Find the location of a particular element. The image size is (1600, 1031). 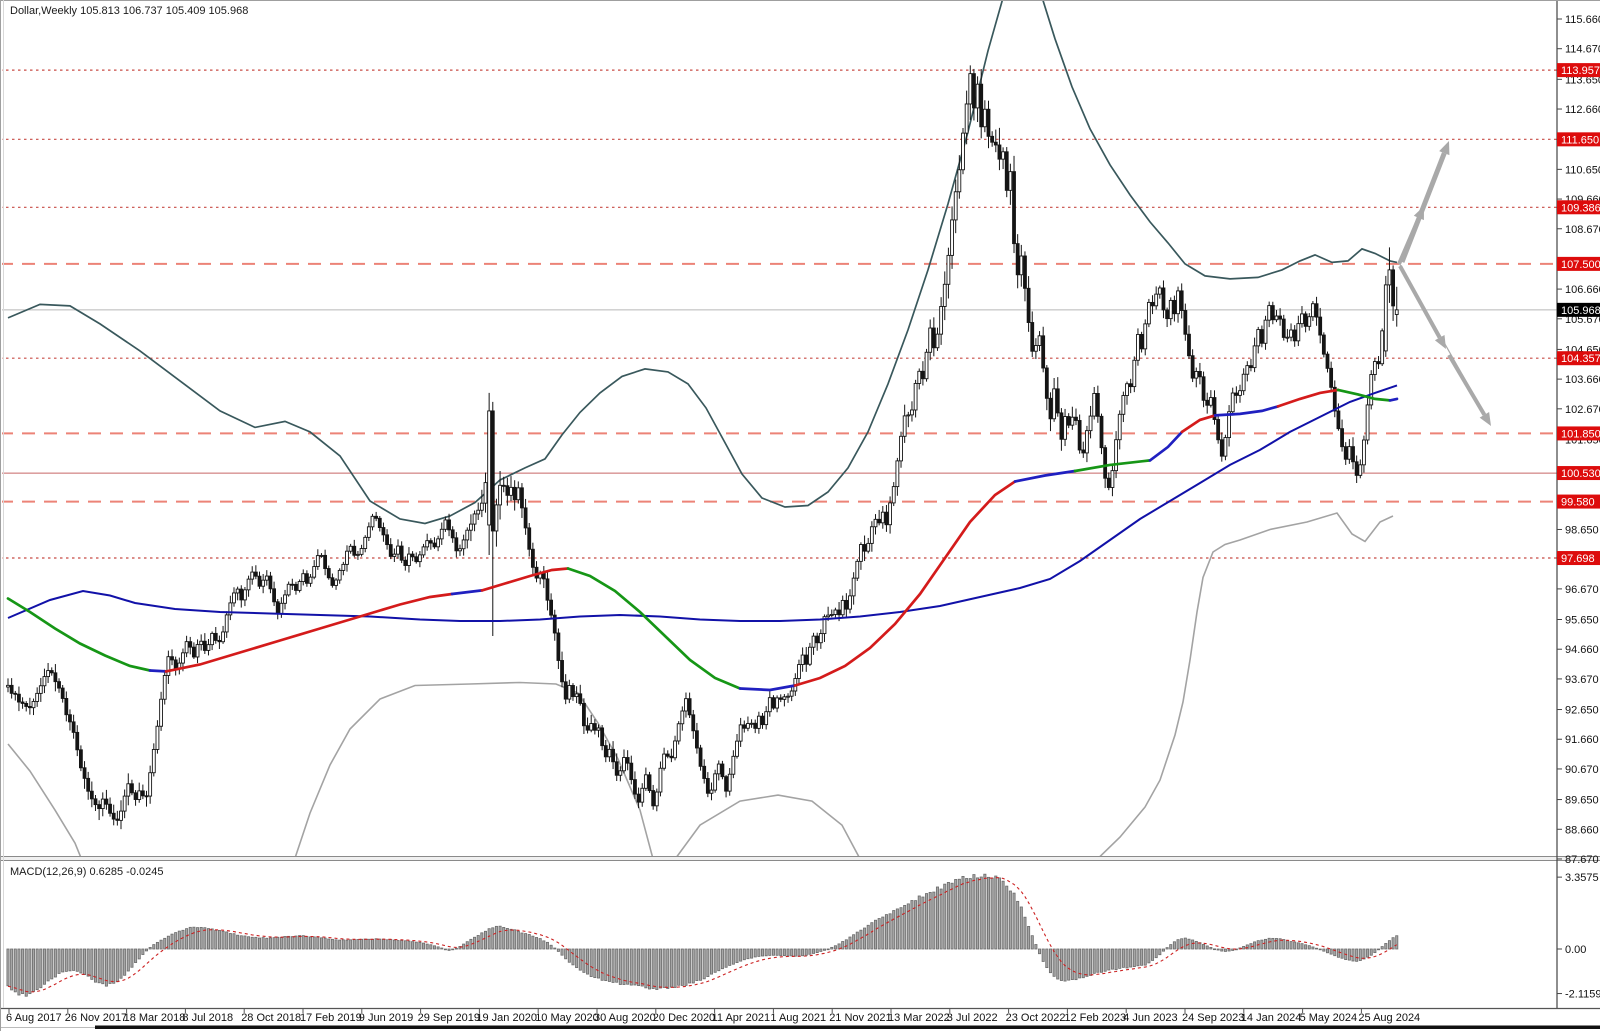

price-tick-label: 113.650 is located at coordinates (1582, 80).